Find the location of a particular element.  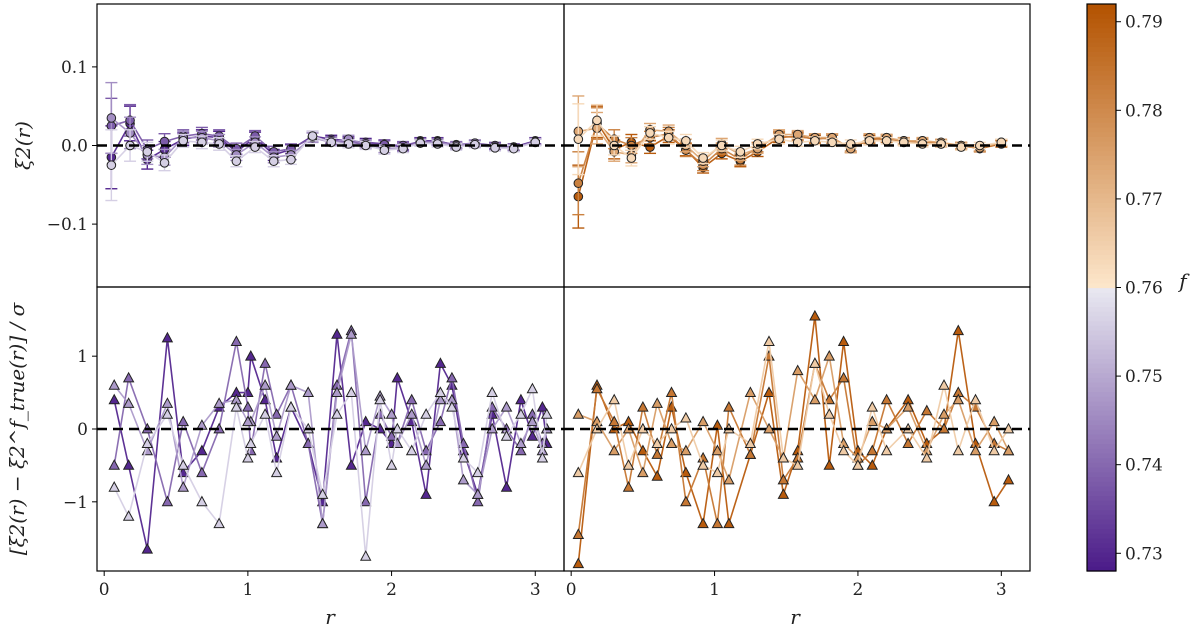

x-axis-label-right: r is located at coordinates (795, 617).